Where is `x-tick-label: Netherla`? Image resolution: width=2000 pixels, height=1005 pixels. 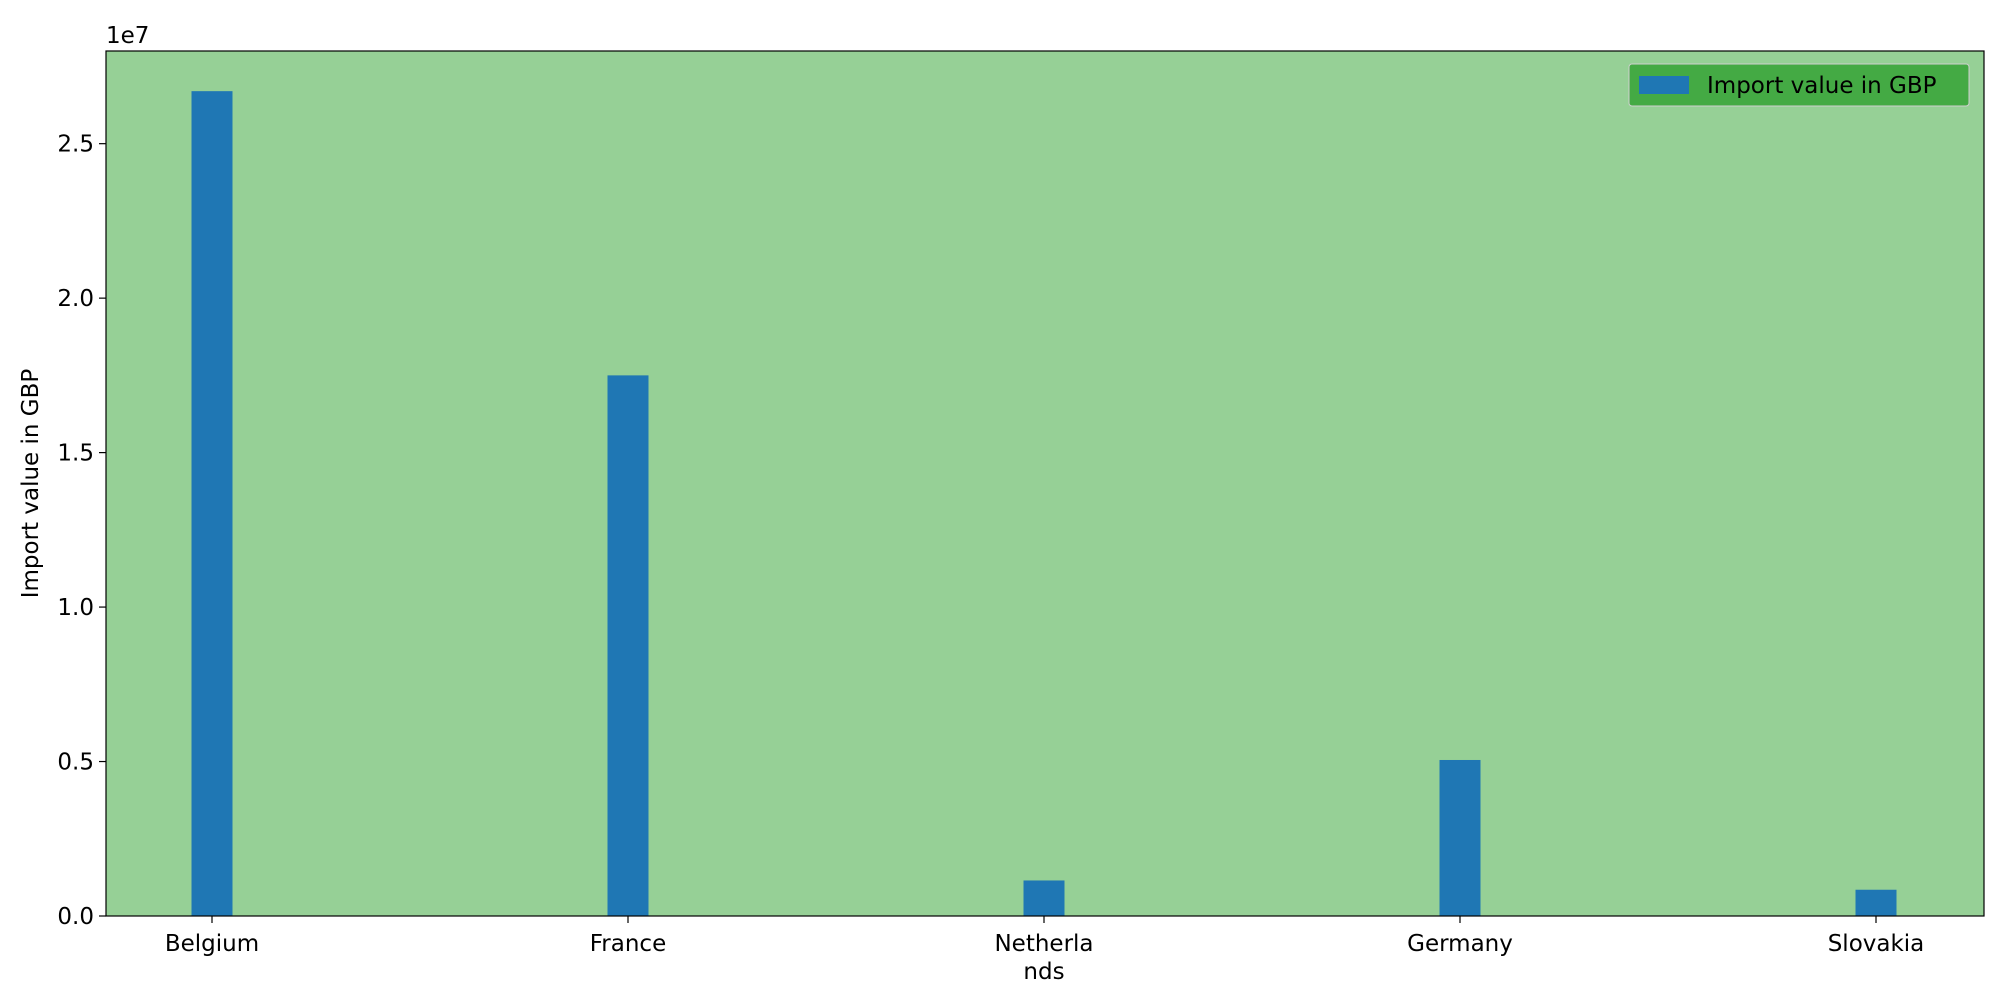 x-tick-label: Netherla is located at coordinates (1043, 944).